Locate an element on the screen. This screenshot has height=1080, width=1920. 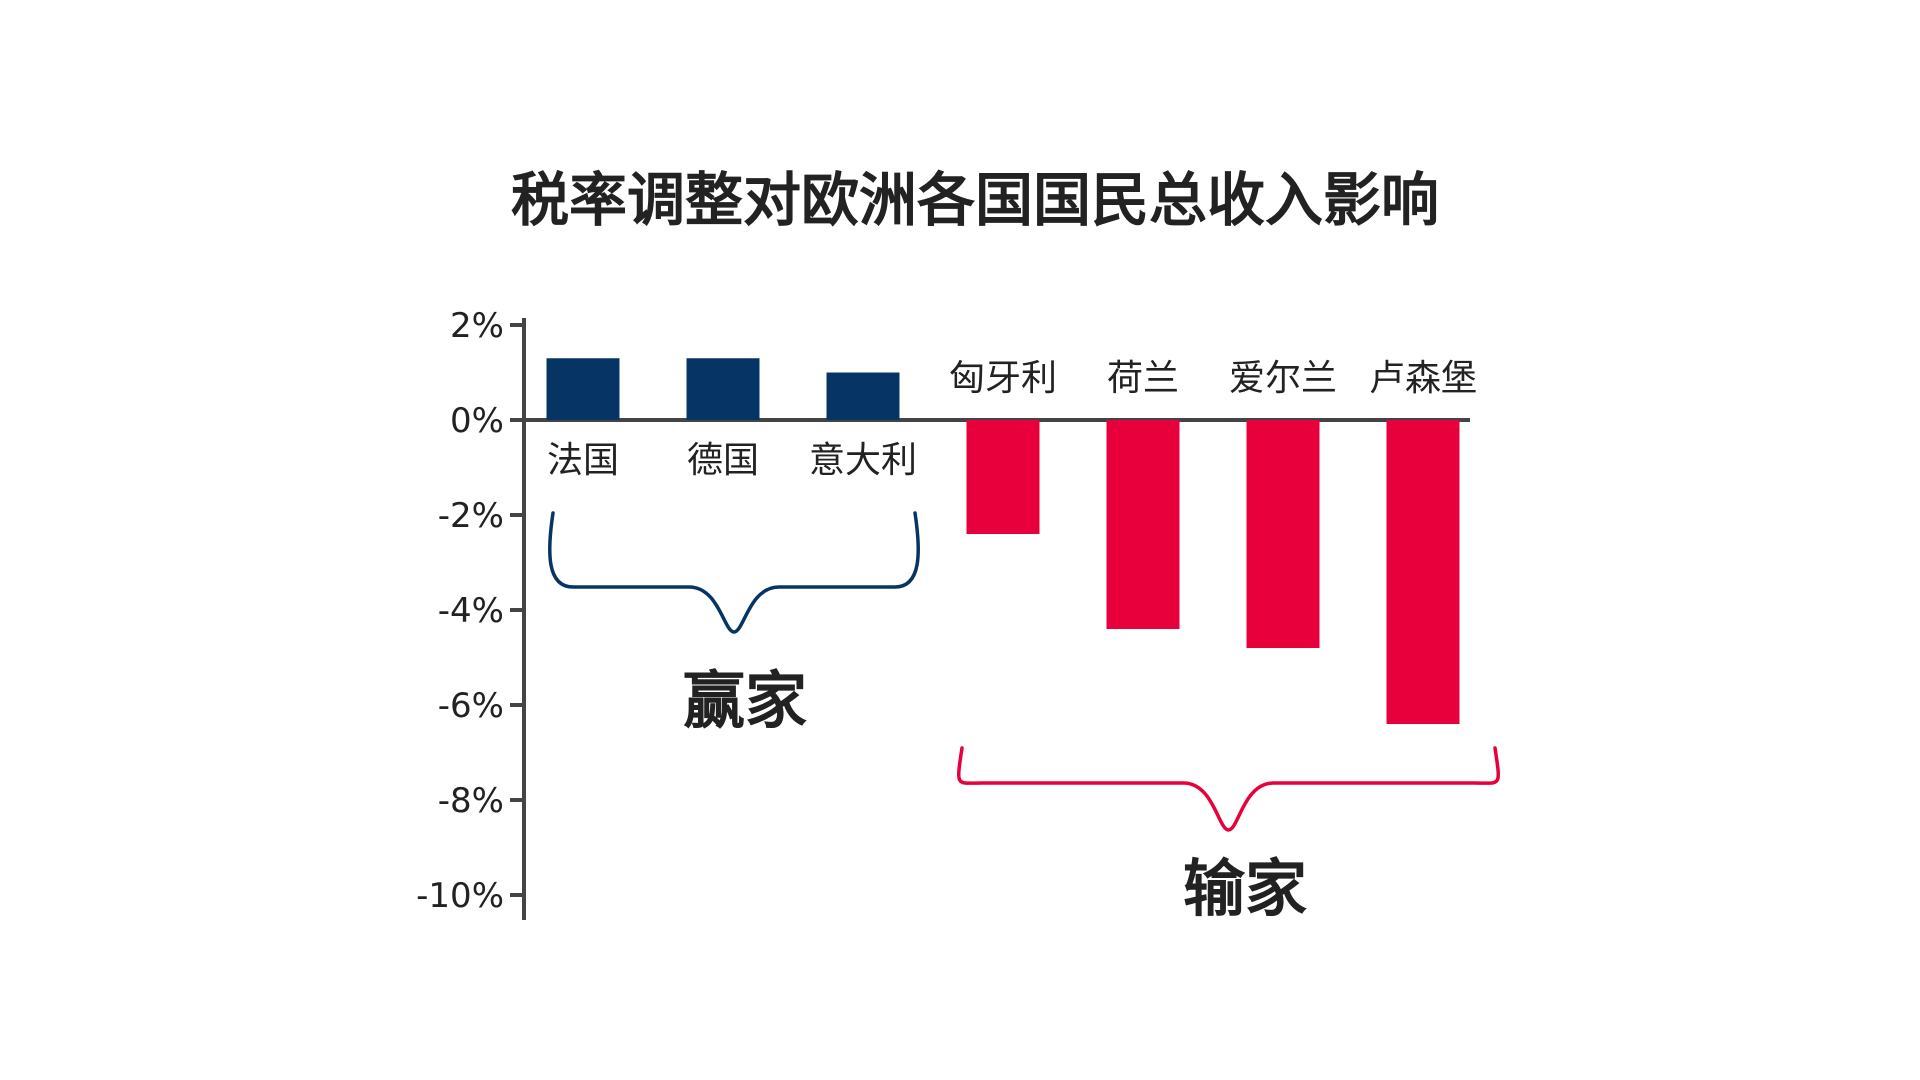
category-label: 德国 is located at coordinates (723, 460).